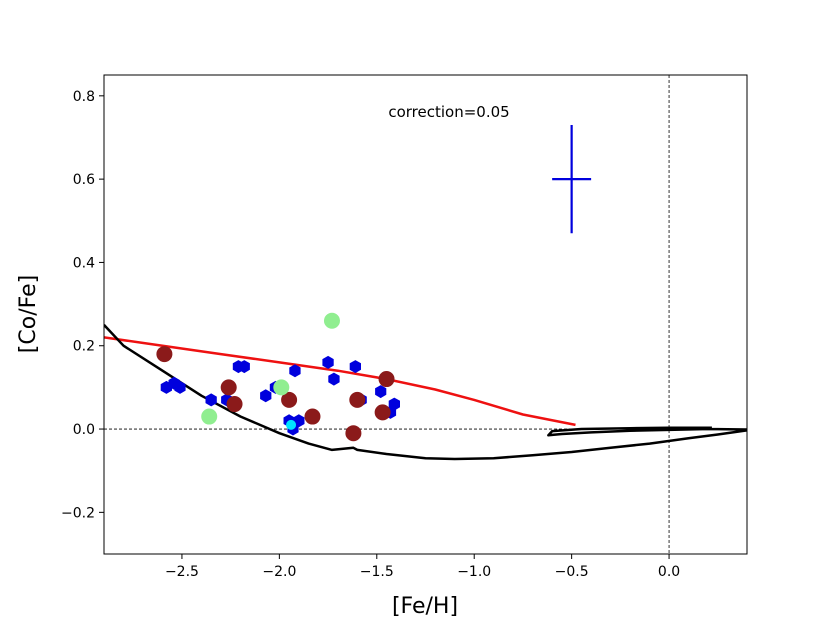 The width and height of the screenshot is (830, 623). What do you see at coordinates (278, 377) in the screenshot?
I see `data-markers` at bounding box center [278, 377].